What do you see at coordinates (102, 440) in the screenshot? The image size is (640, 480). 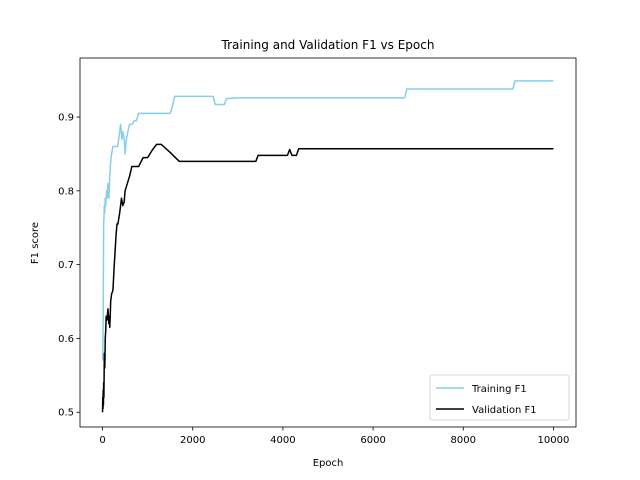 I see `x-tick-label: 0` at bounding box center [102, 440].